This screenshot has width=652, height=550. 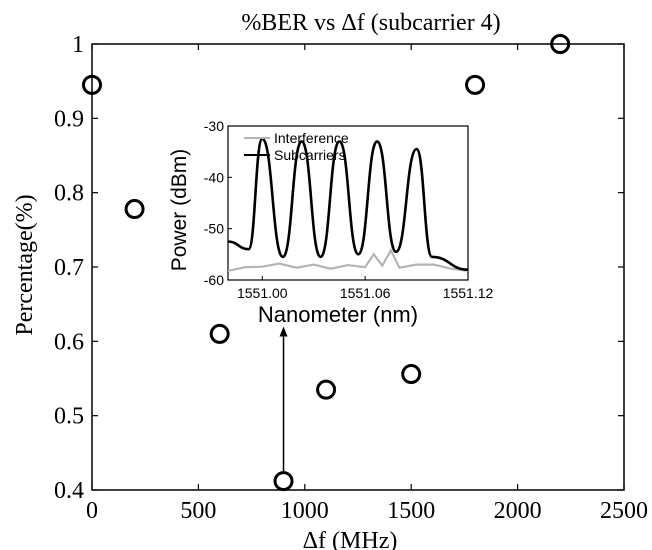 I want to click on main-y-tick-label: 0.6, so click(x=69, y=342).